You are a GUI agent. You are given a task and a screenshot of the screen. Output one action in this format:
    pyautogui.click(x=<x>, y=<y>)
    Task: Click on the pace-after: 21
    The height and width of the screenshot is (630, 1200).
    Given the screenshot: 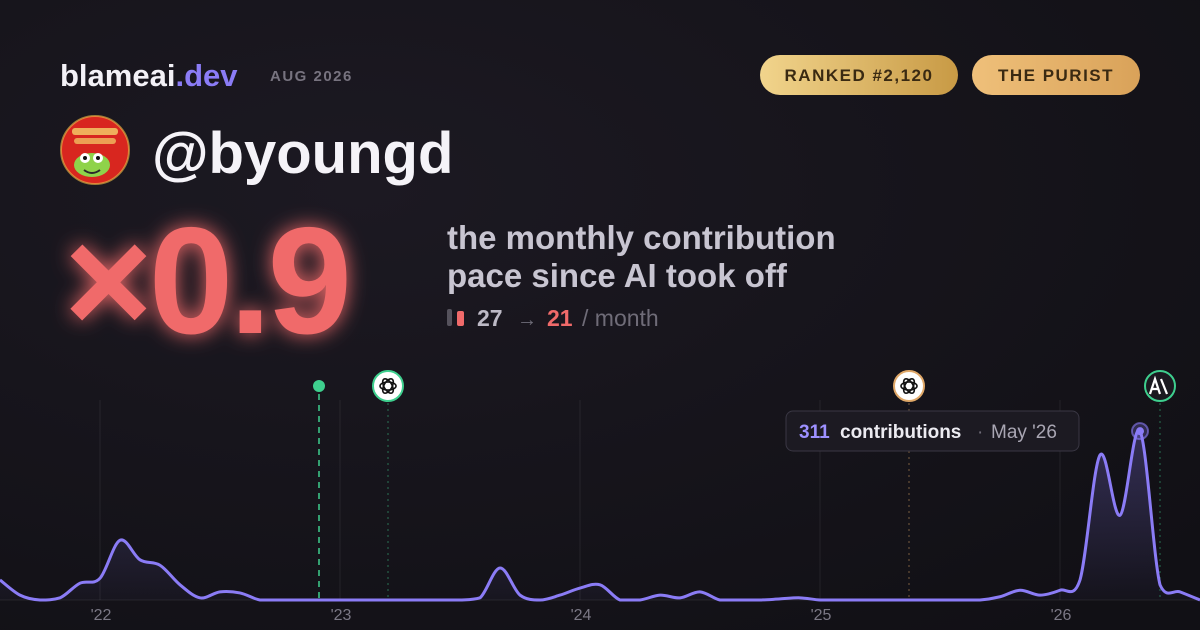 What is the action you would take?
    pyautogui.click(x=560, y=318)
    